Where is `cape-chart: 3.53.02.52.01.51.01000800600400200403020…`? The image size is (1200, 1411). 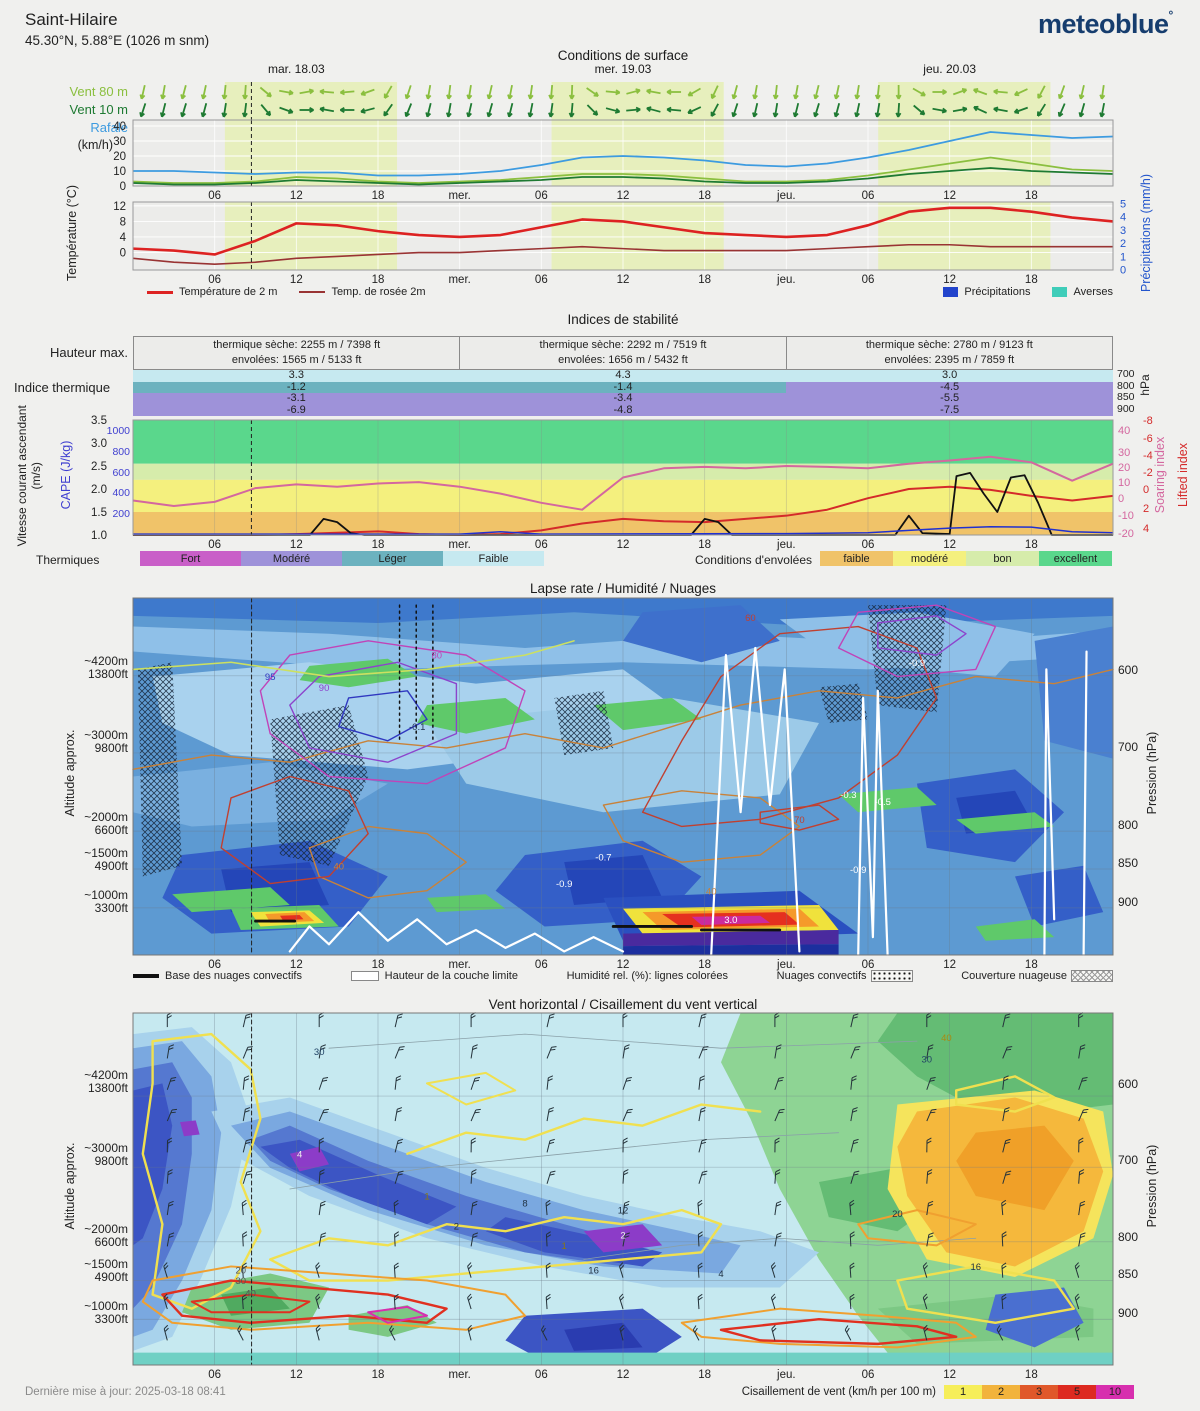 cape-chart: 3.53.02.52.01.51.01000800600400200403020… is located at coordinates (622, 483).